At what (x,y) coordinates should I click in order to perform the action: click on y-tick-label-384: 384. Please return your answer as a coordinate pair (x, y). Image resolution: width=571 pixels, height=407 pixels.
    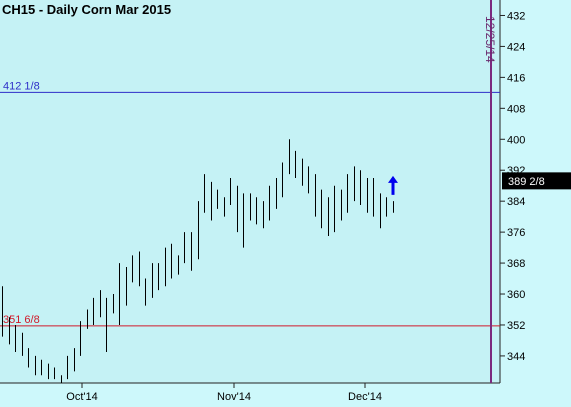
    Looking at the image, I should click on (516, 202).